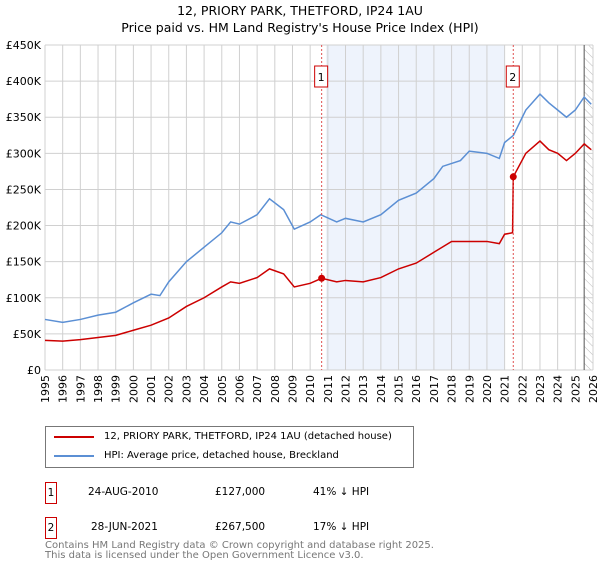 This screenshot has width=600, height=561. What do you see at coordinates (45, 389) in the screenshot?
I see `x-tick-label: 1995` at bounding box center [45, 389].